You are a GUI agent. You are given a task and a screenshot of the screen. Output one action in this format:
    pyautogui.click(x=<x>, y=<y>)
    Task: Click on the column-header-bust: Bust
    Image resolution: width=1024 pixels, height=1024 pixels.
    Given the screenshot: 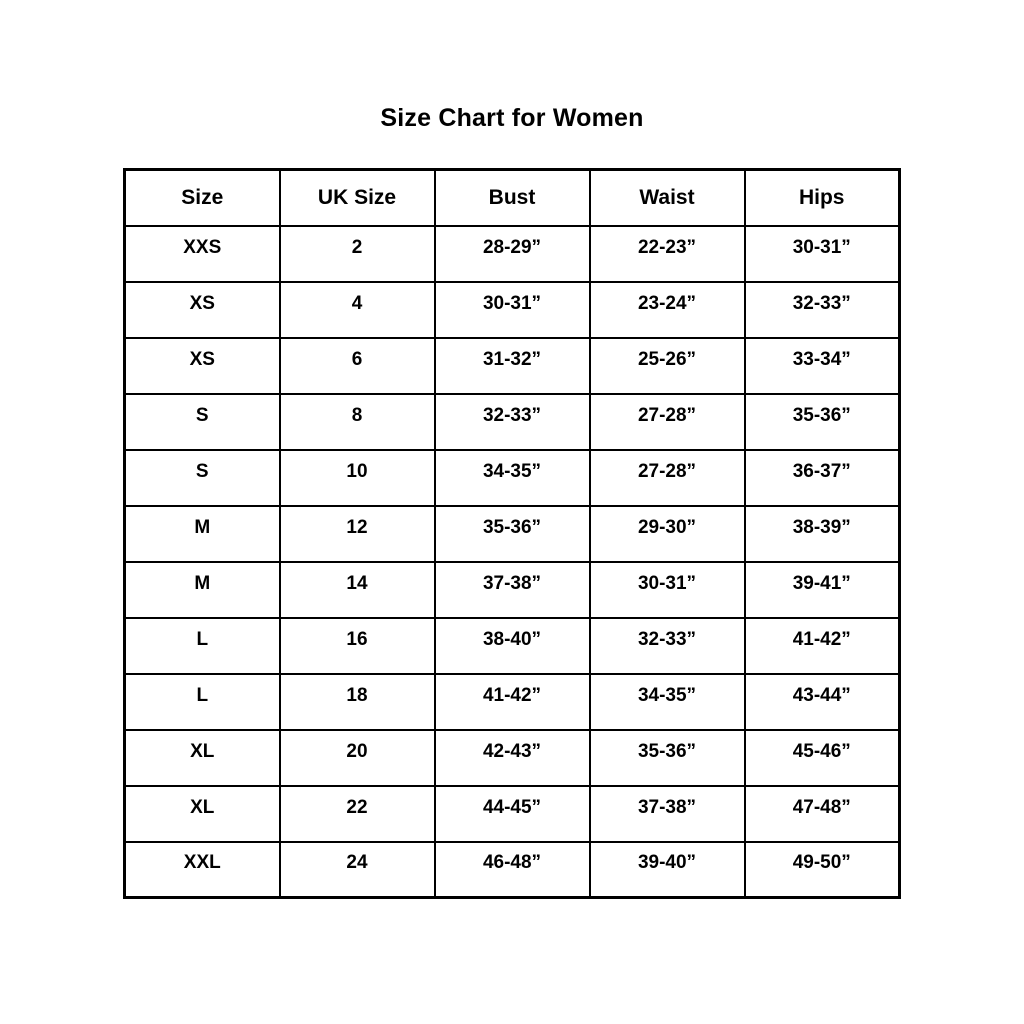 What is the action you would take?
    pyautogui.click(x=512, y=197)
    